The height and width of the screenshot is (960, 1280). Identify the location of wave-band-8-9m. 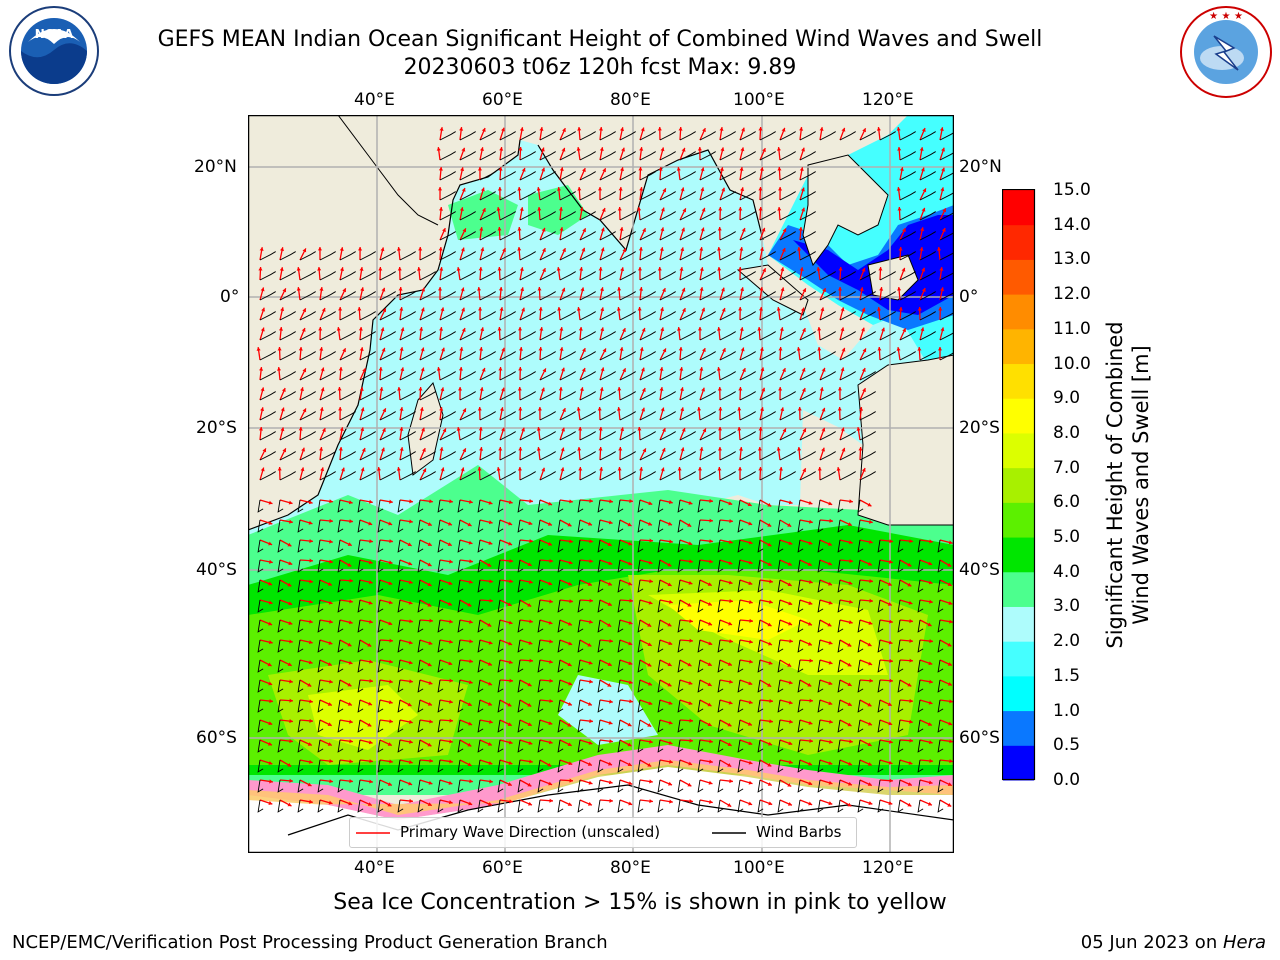
(738, 620).